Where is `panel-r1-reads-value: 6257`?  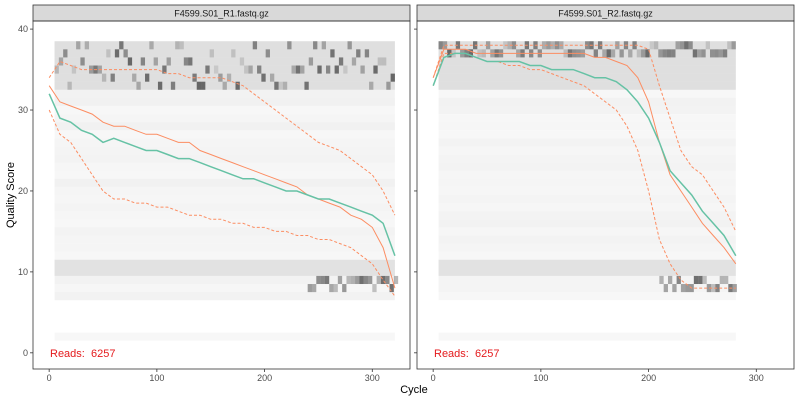 panel-r1-reads-value: 6257 is located at coordinates (103, 354).